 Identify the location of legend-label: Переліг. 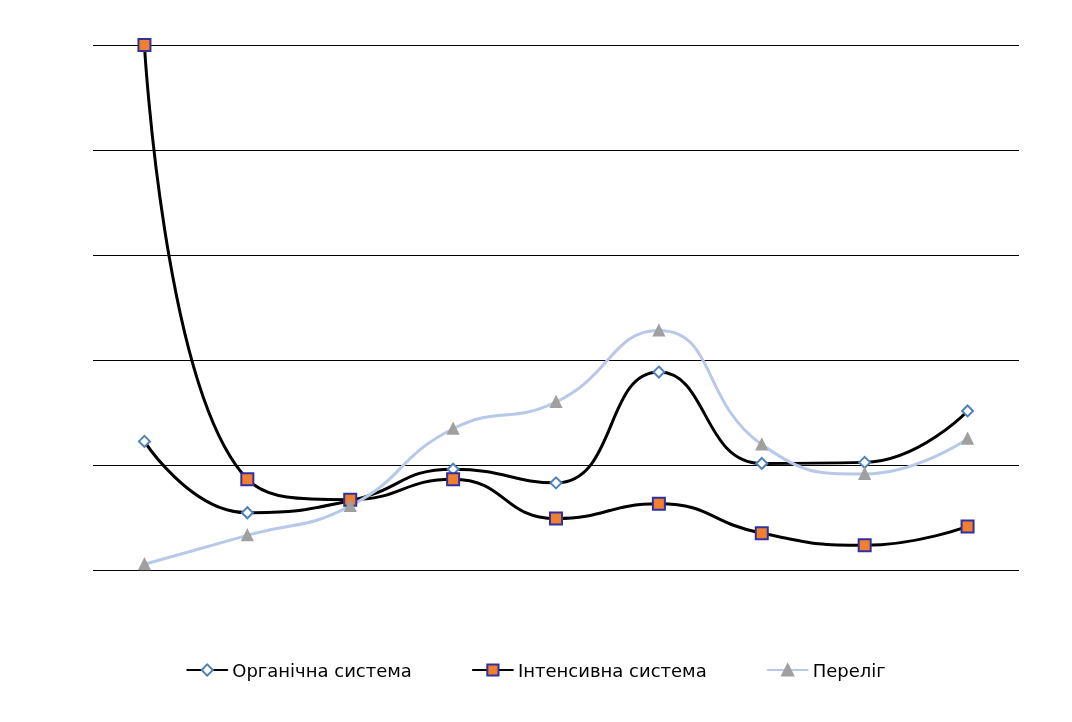
(849, 670).